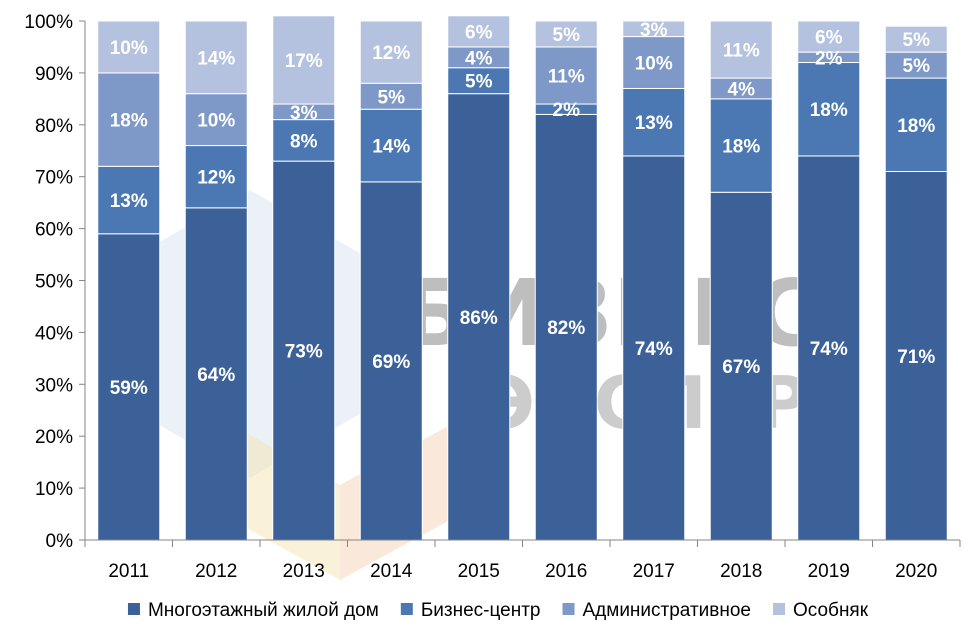  I want to click on y-tick-label: 0%, so click(60, 541).